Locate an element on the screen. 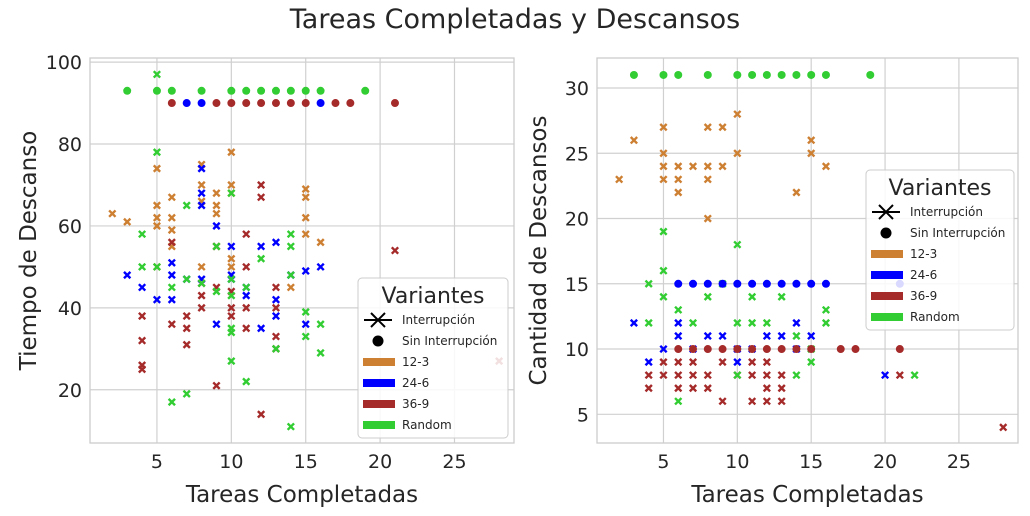 This screenshot has height=516, width=1030. chart2-xtick-label: 10 is located at coordinates (737, 462).